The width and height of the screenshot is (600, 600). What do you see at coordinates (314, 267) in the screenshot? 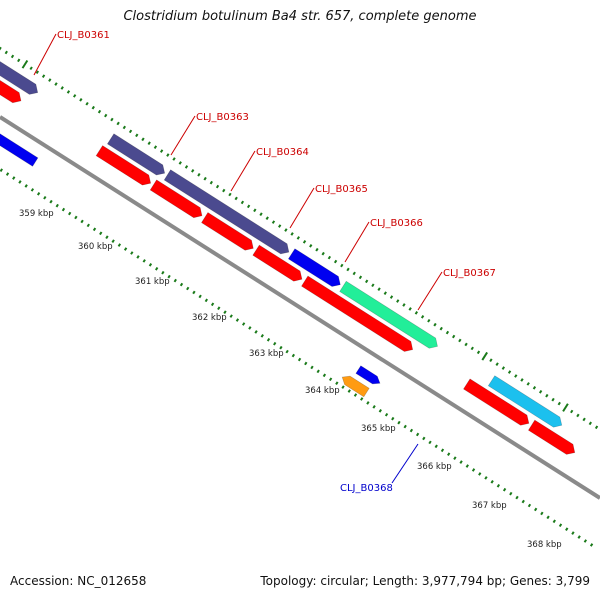
I see `gene-clj_b0365` at bounding box center [314, 267].